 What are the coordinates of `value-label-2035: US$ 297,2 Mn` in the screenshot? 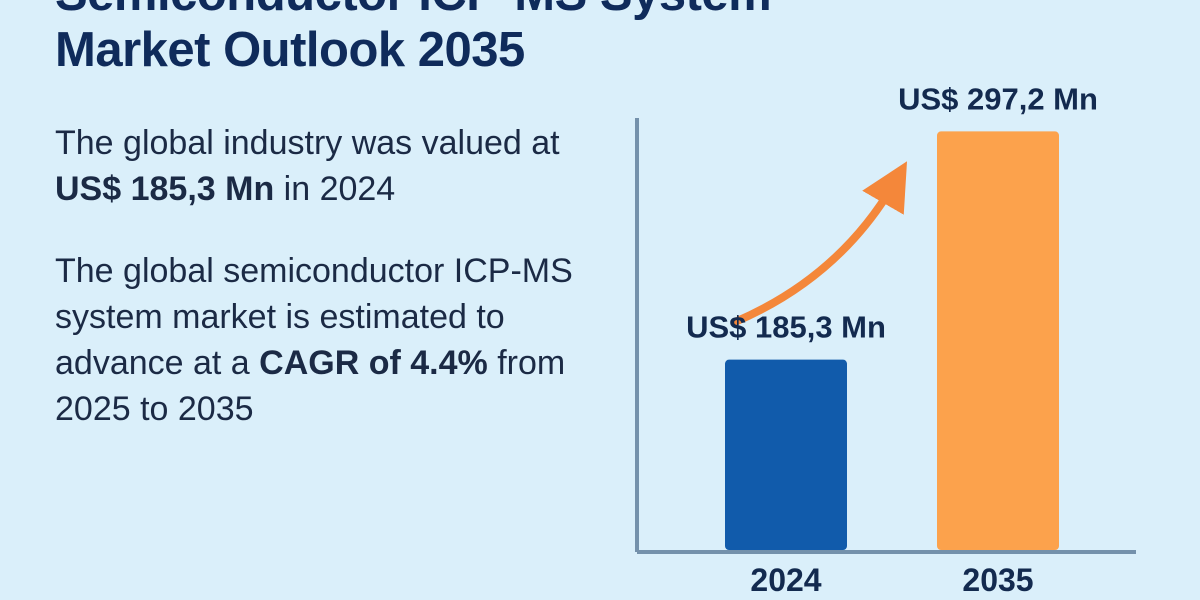 It's located at (998, 98).